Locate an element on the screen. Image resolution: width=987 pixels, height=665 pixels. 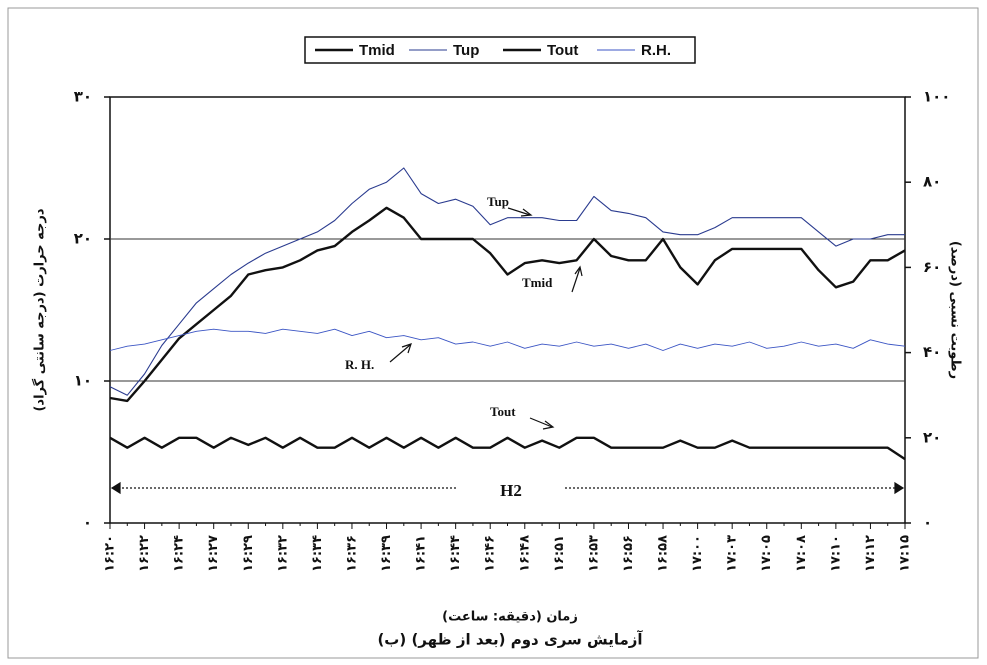
annotation: Tup is located at coordinates (498, 201).